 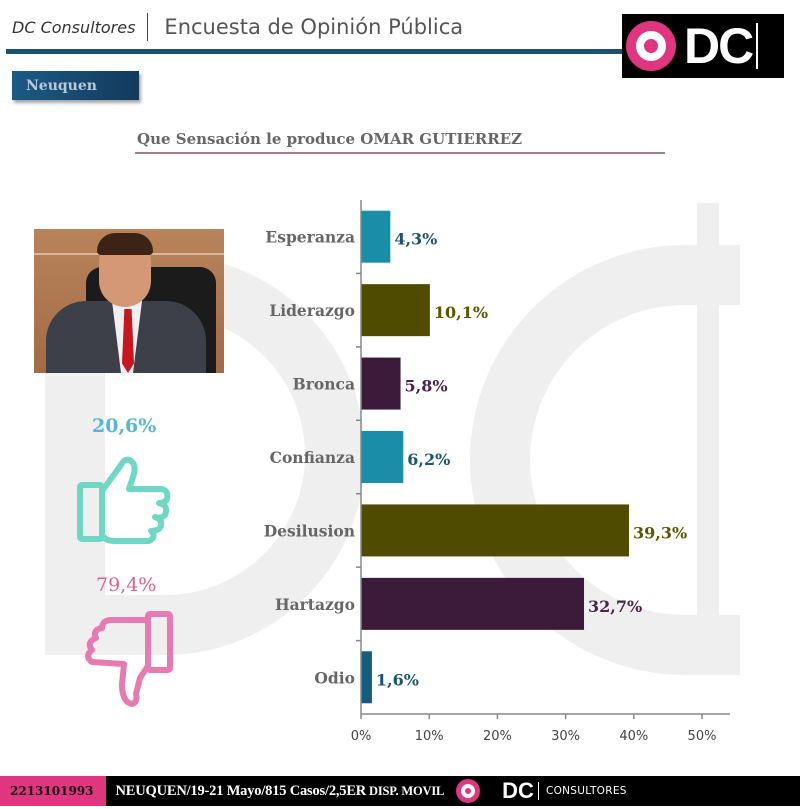 What do you see at coordinates (330, 139) in the screenshot?
I see `question-title: Que Sensación le produce OMAR GUTIERREZ` at bounding box center [330, 139].